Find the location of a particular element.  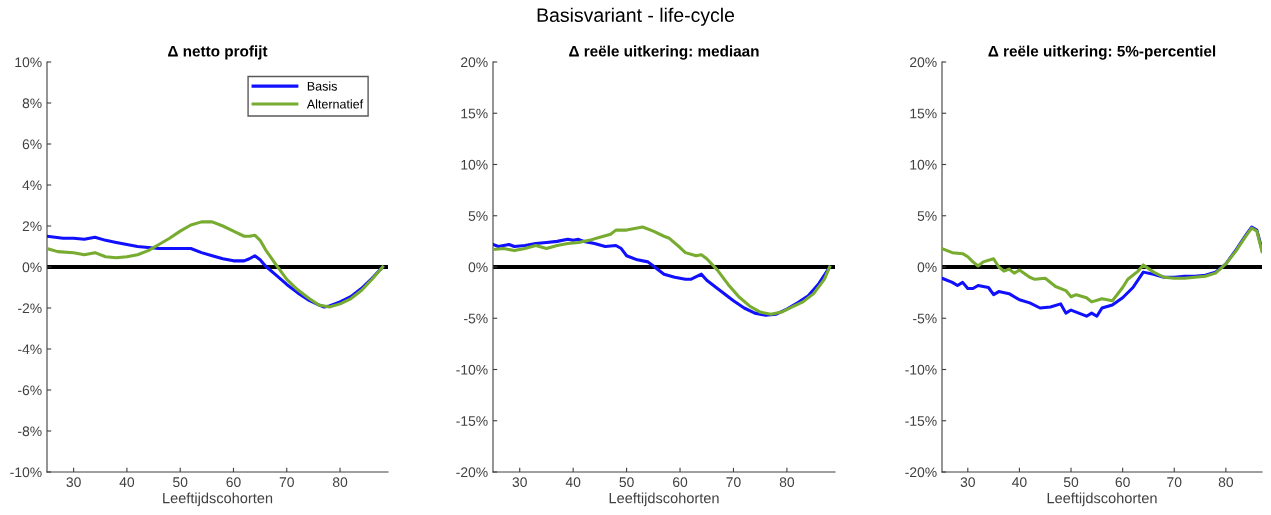

y-tick-label: -6% is located at coordinates (30, 390).